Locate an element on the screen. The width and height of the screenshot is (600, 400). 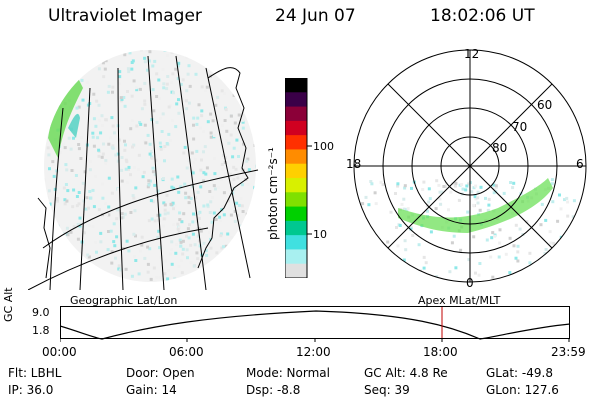
polar-hour-18: 18 is located at coordinates (354, 164).